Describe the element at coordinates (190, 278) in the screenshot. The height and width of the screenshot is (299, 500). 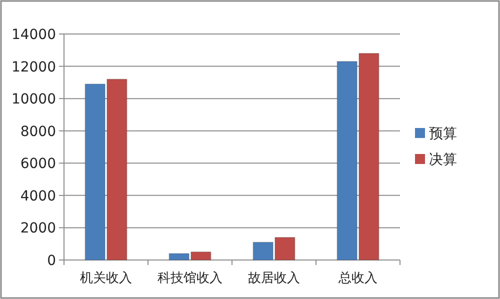
I see `x-tick-label: 科技馆收入` at that location.